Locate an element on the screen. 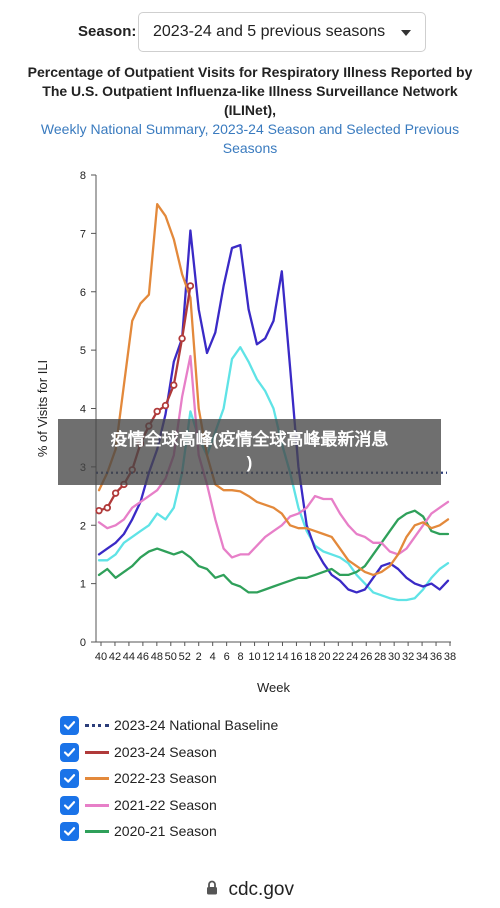  legend-label: 2023-24 National Baseline is located at coordinates (196, 725).